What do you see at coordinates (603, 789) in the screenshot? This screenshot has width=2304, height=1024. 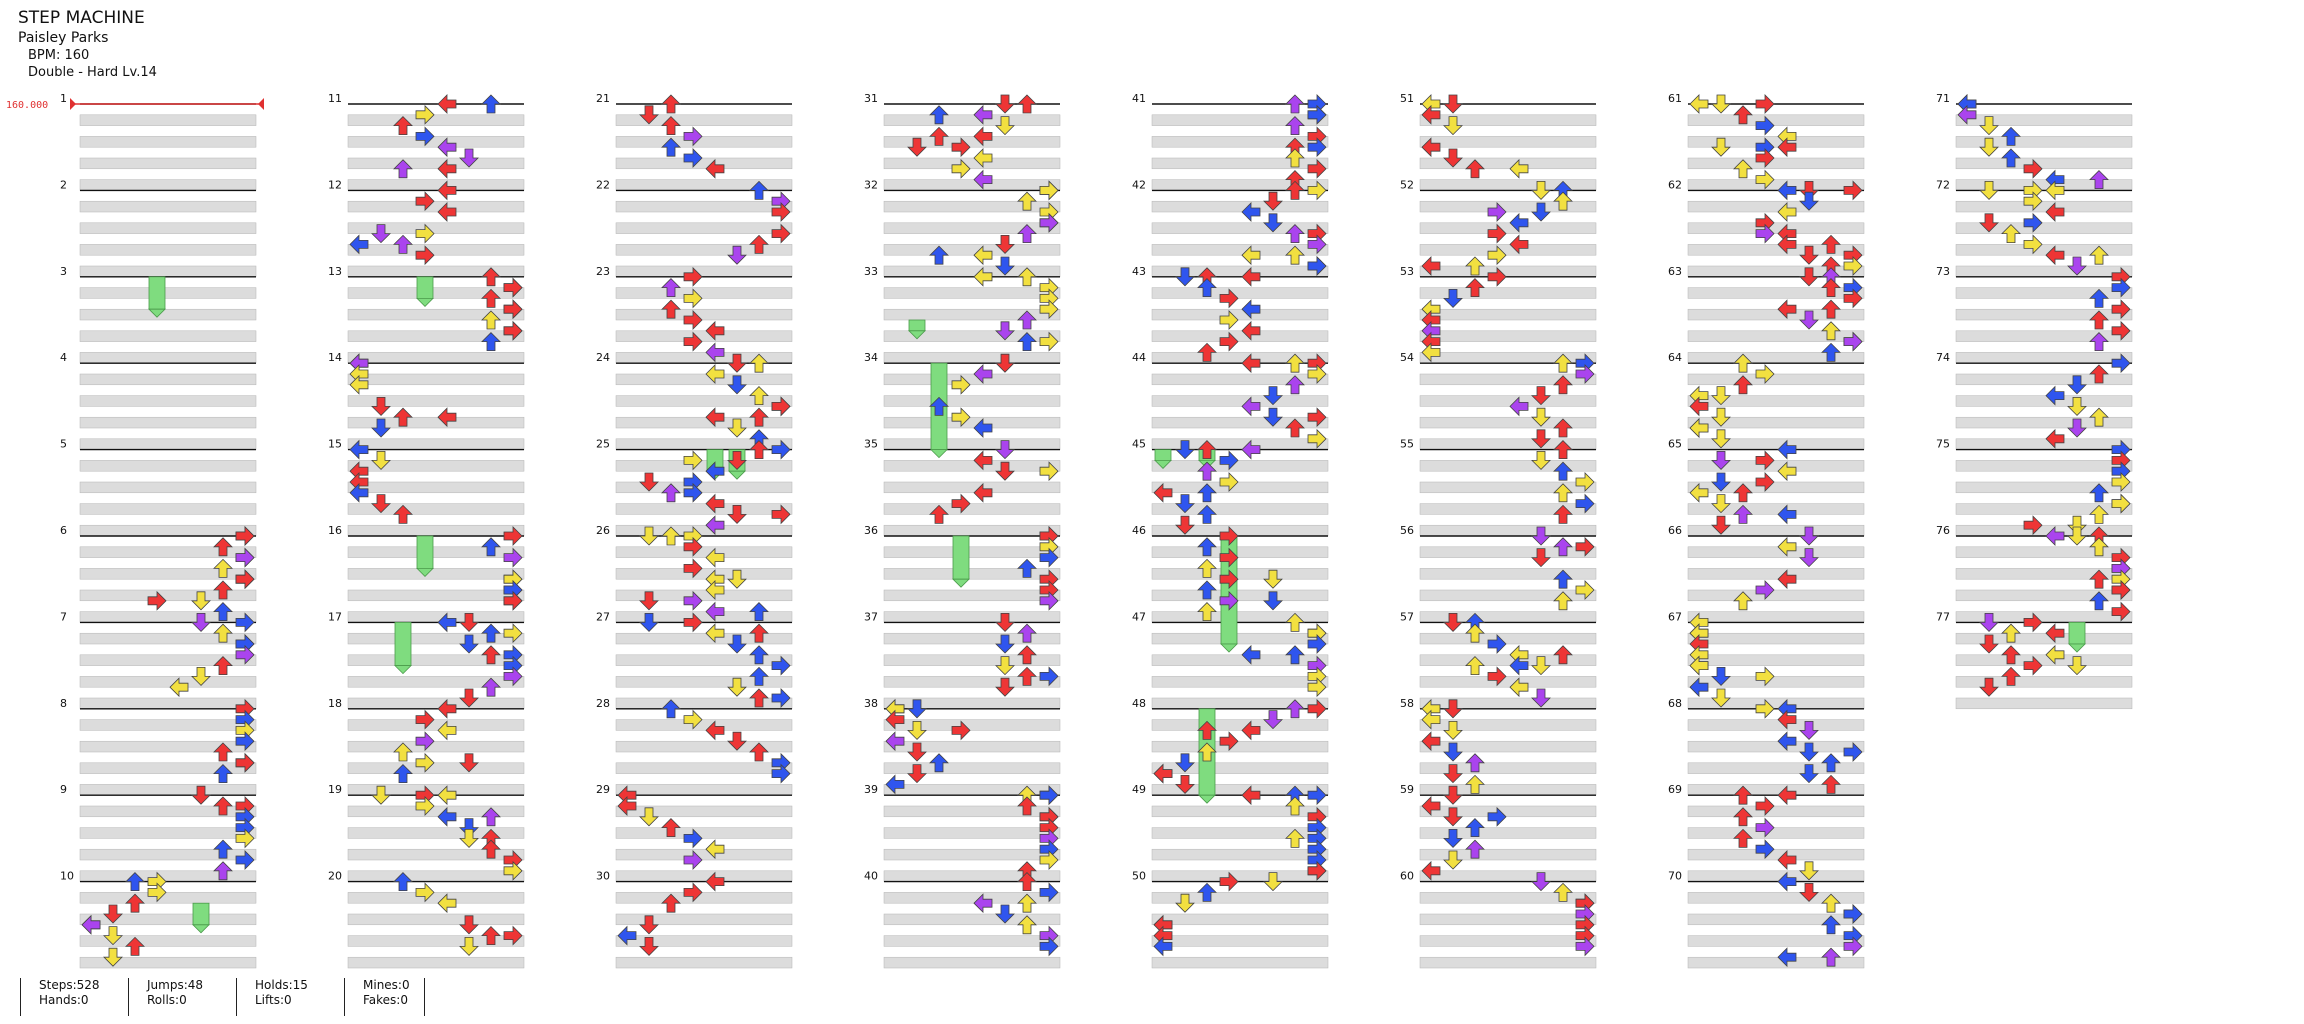 I see `measure-number: 29` at bounding box center [603, 789].